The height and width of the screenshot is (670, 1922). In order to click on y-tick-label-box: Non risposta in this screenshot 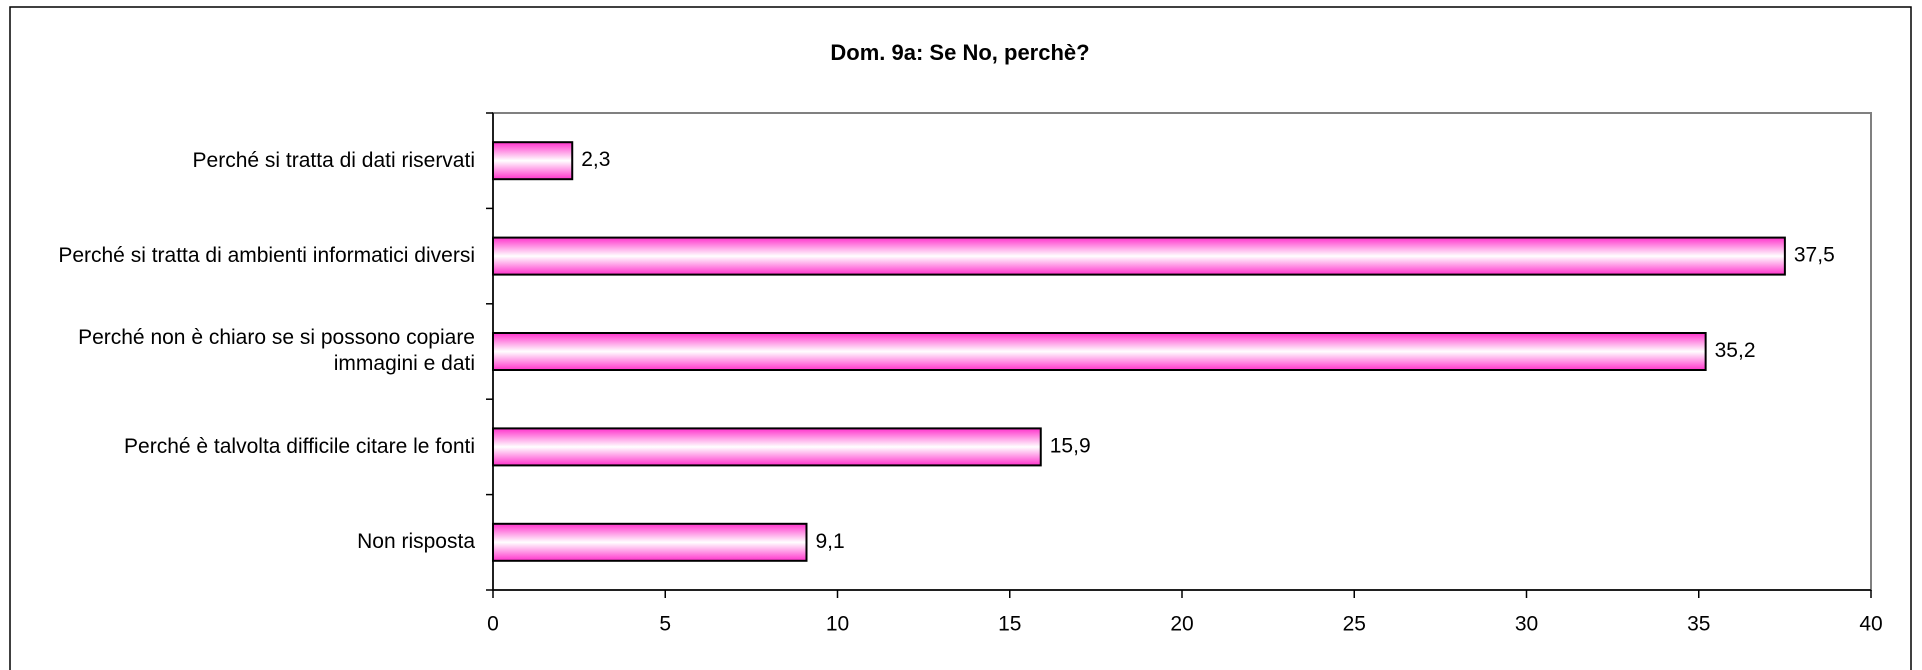, I will do `click(416, 542)`.